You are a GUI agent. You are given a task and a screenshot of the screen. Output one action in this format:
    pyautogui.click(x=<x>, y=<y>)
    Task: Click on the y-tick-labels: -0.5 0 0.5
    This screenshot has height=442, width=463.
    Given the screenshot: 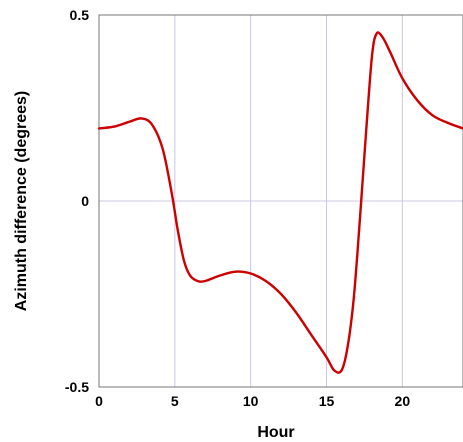 What is the action you would take?
    pyautogui.click(x=77, y=201)
    